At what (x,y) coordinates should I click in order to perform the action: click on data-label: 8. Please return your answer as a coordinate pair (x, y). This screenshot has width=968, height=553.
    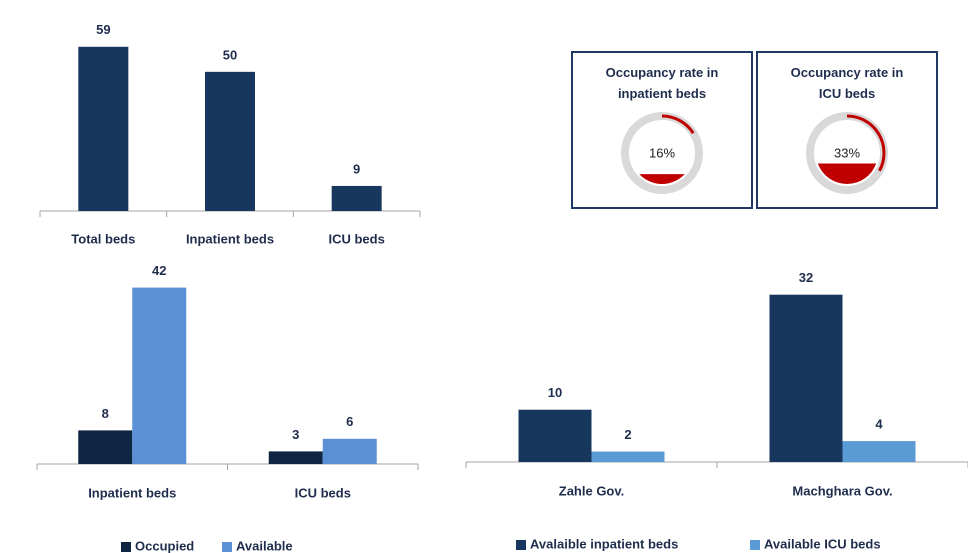
    Looking at the image, I should click on (105, 413).